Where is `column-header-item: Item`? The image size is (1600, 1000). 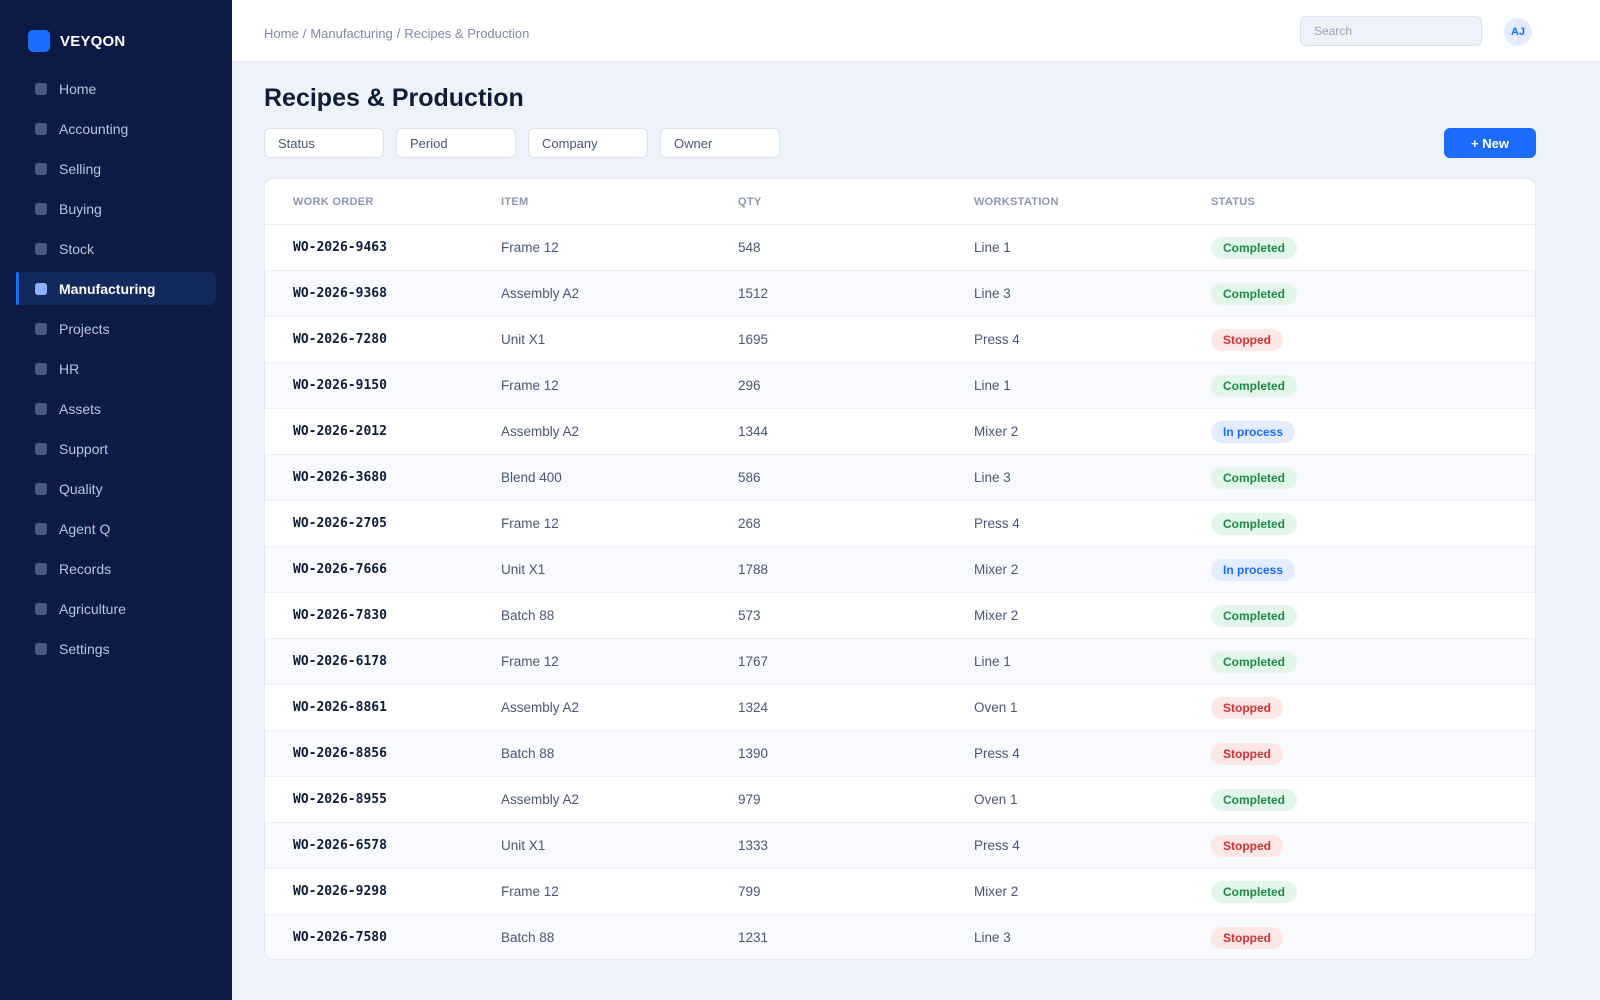
column-header-item: Item is located at coordinates (515, 201).